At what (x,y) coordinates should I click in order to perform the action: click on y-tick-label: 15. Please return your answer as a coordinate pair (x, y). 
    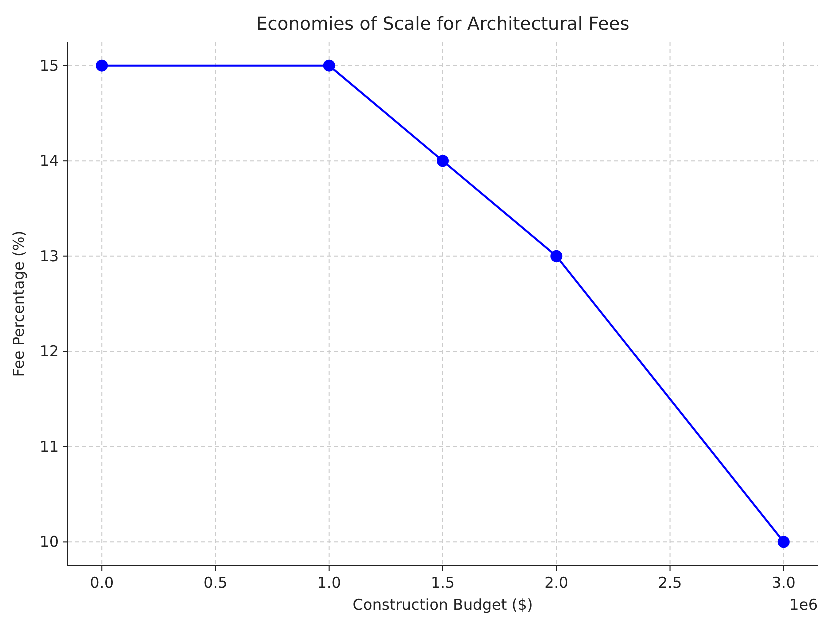
    Looking at the image, I should click on (49, 65).